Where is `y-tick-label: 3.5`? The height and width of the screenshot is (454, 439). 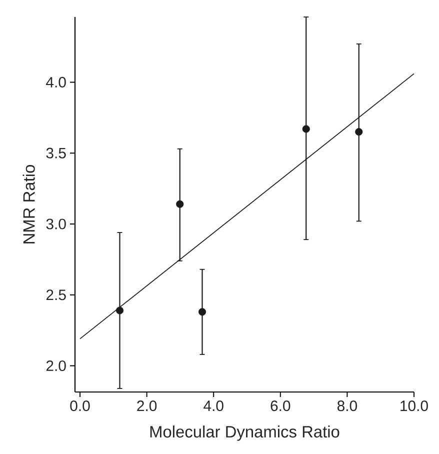 y-tick-label: 3.5 is located at coordinates (56, 153).